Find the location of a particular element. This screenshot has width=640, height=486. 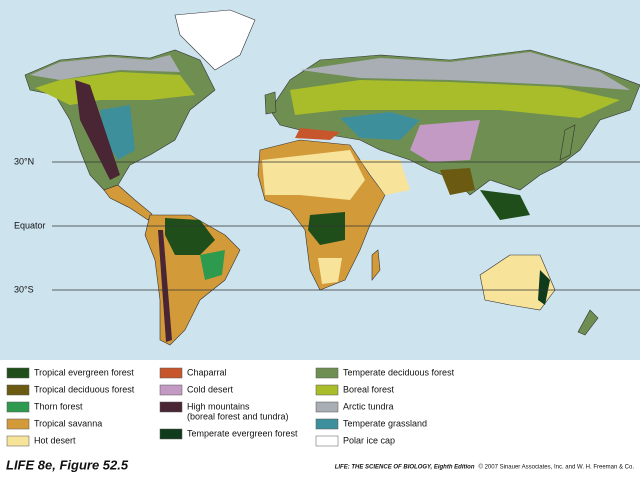

legend-label: High mountains is located at coordinates (218, 406).